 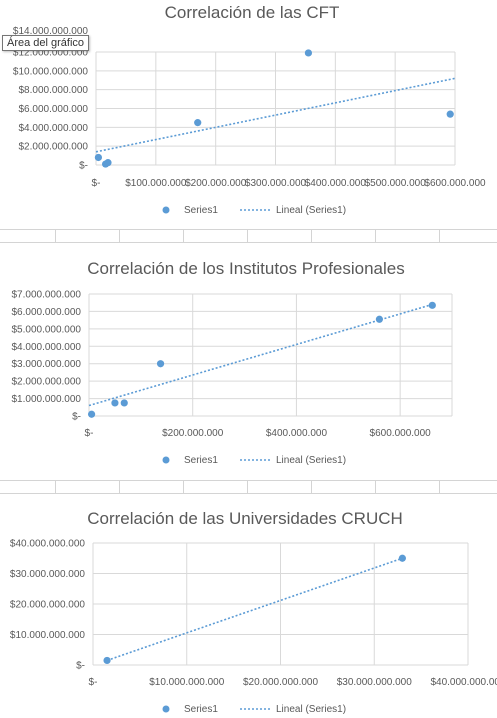 What do you see at coordinates (46, 43) in the screenshot?
I see `chart-area-tooltip: Área del gráfico` at bounding box center [46, 43].